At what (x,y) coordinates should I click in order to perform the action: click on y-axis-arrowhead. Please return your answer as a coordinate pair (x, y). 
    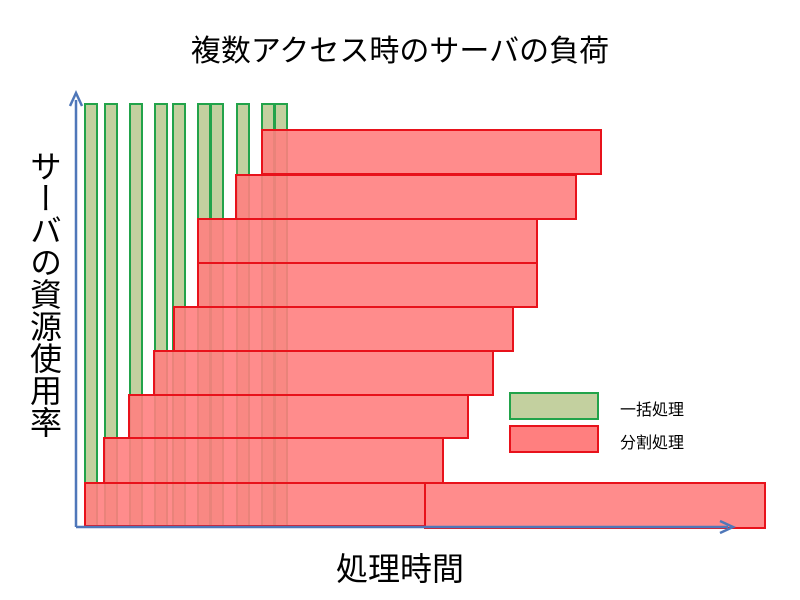
    Looking at the image, I should click on (76, 98).